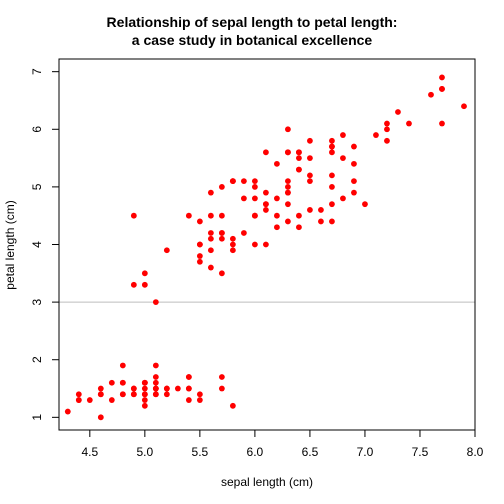 The image size is (504, 504). I want to click on y-tick-label: 1, so click(37, 417).